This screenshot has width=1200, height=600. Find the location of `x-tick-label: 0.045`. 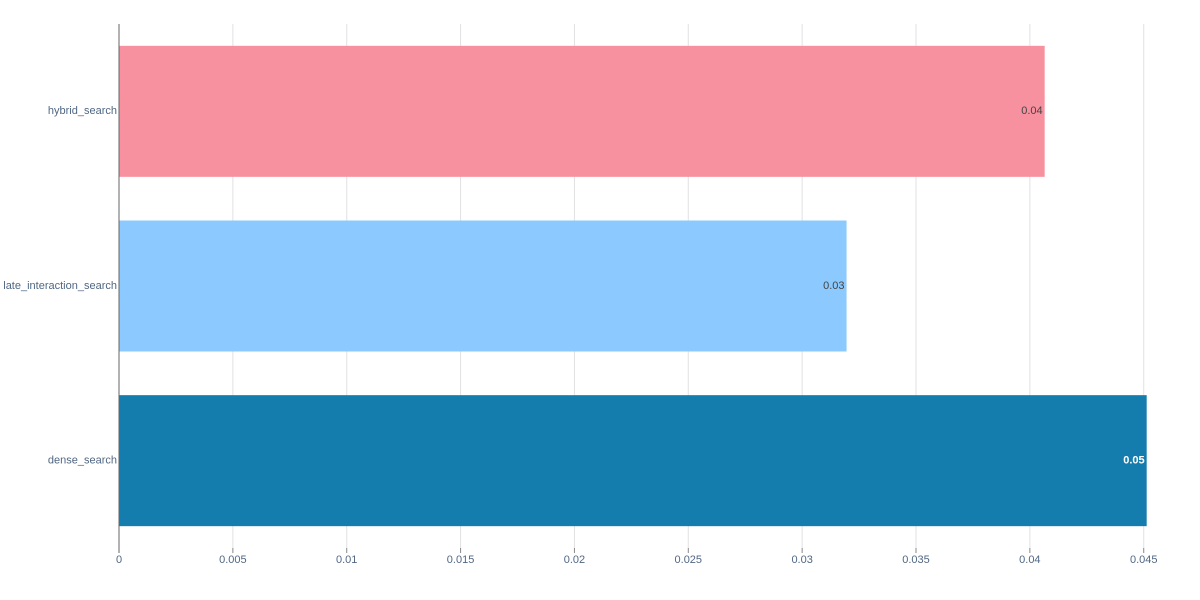

x-tick-label: 0.045 is located at coordinates (1144, 560).